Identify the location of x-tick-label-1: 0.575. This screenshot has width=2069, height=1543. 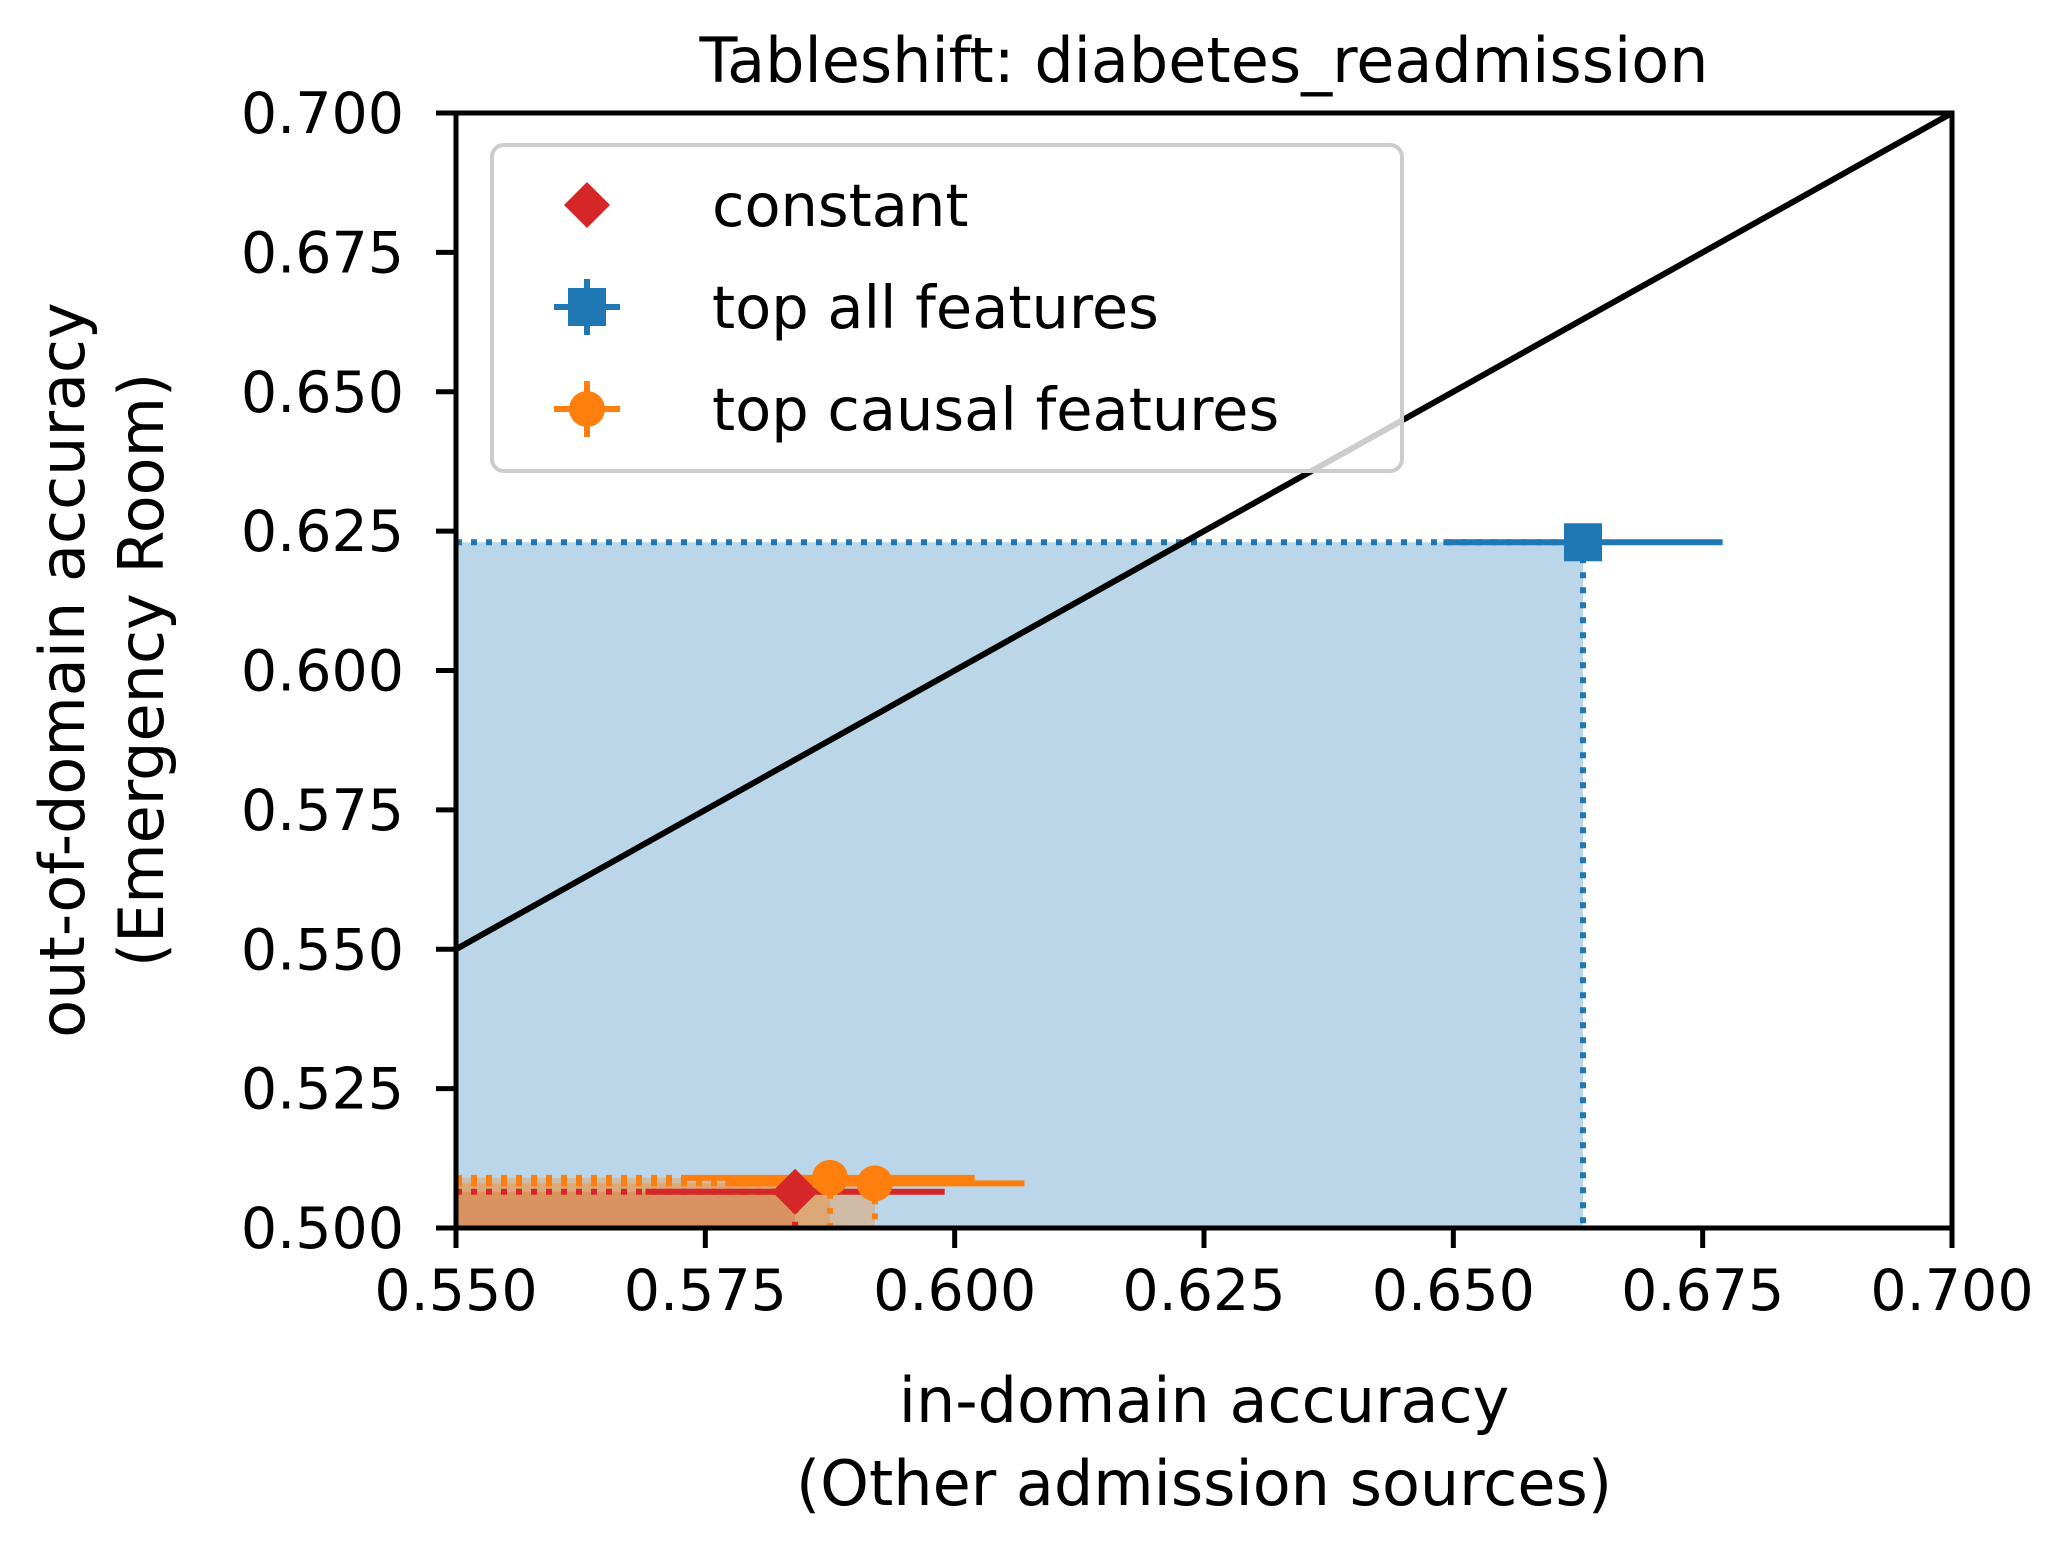
(705, 1291).